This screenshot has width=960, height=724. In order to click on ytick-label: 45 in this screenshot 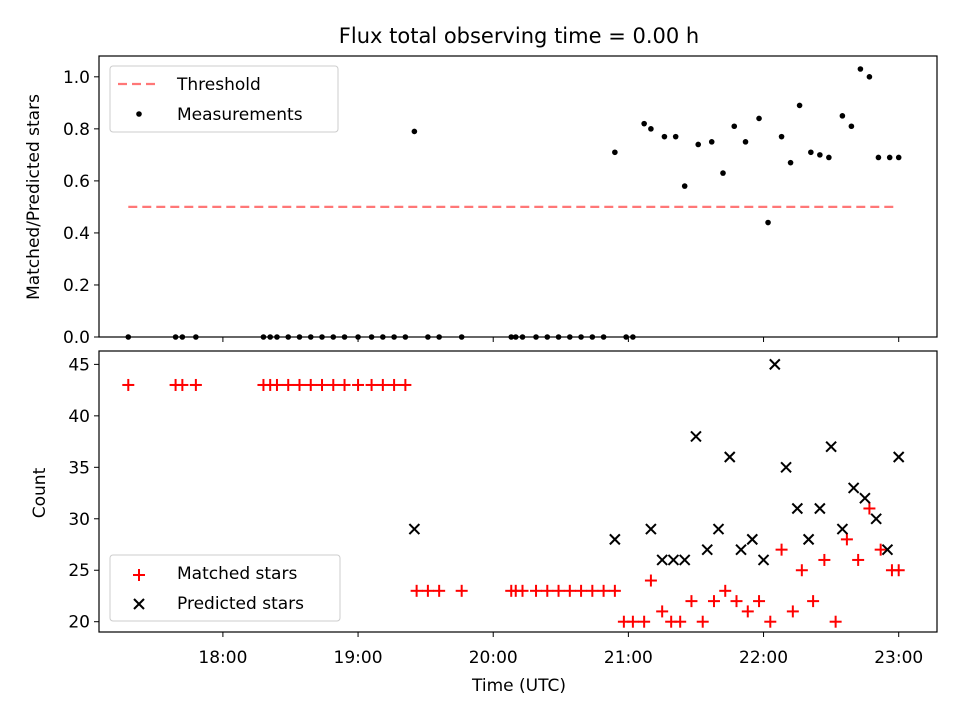, I will do `click(79, 365)`.